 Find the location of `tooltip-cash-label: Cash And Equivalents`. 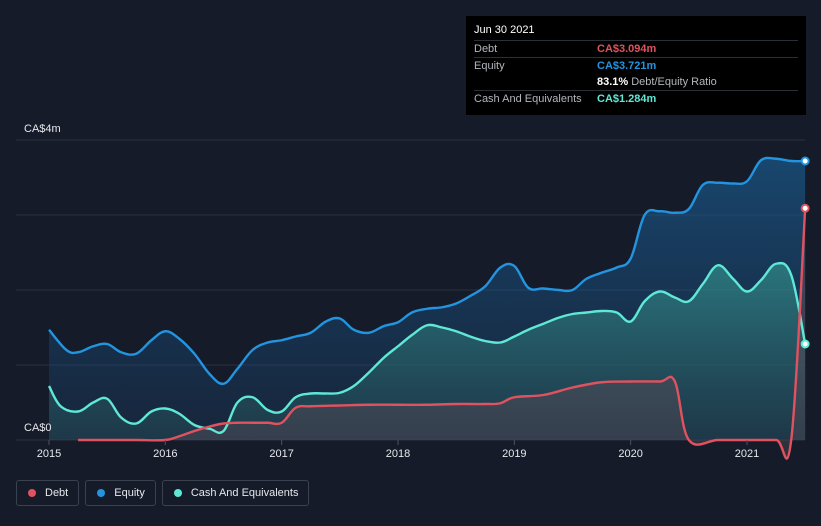

tooltip-cash-label: Cash And Equivalents is located at coordinates (528, 99).